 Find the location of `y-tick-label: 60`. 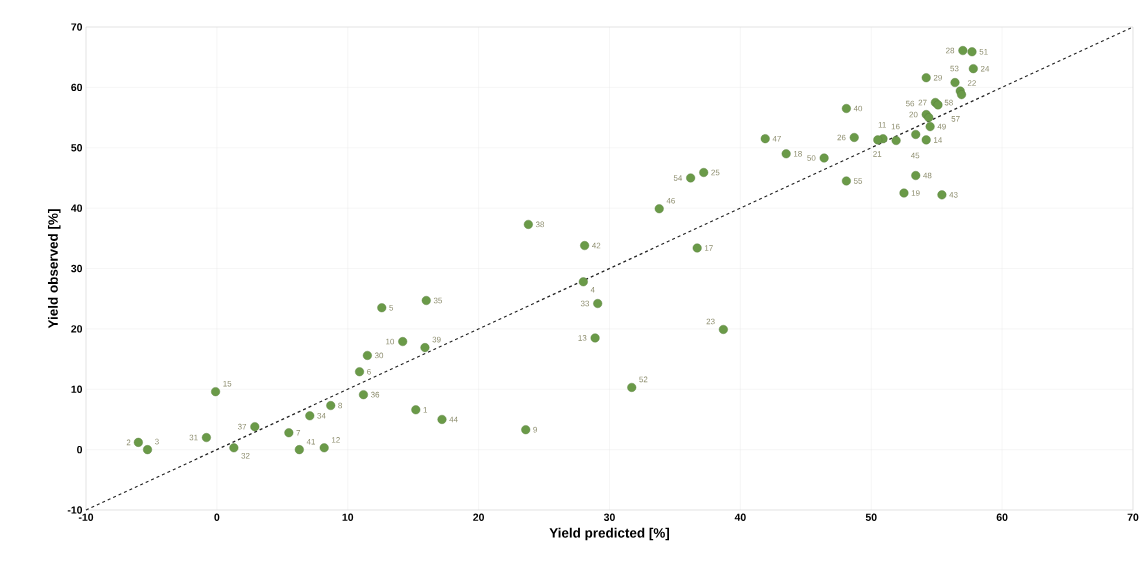

y-tick-label: 60 is located at coordinates (77, 87).